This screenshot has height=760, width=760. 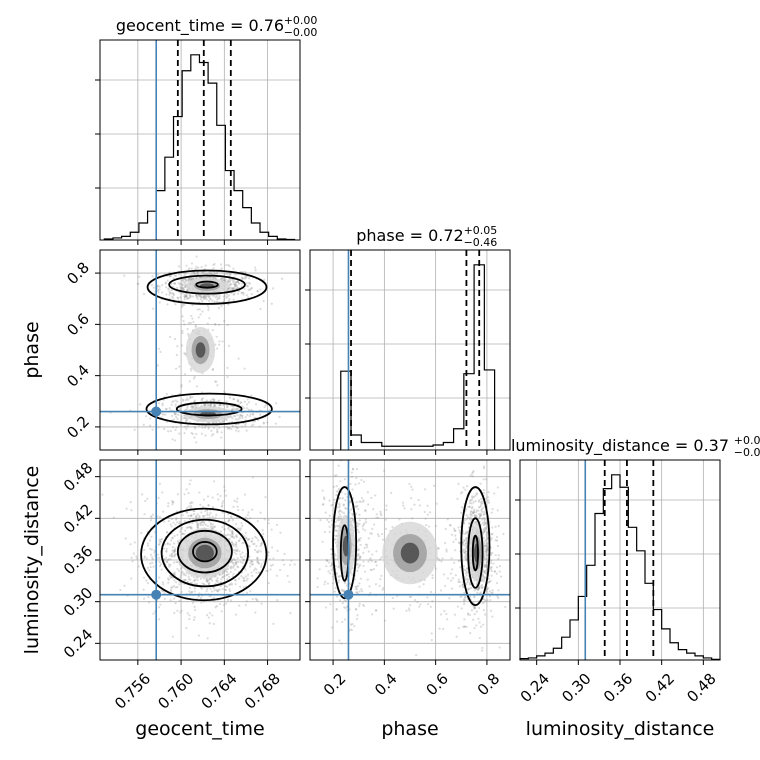 I want to click on x-tick-label: 0.48, so click(x=701, y=688).